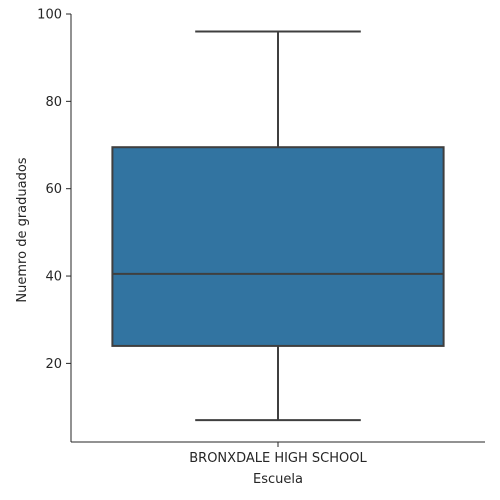 The height and width of the screenshot is (500, 500). I want to click on y-tick-label: 20, so click(53, 364).